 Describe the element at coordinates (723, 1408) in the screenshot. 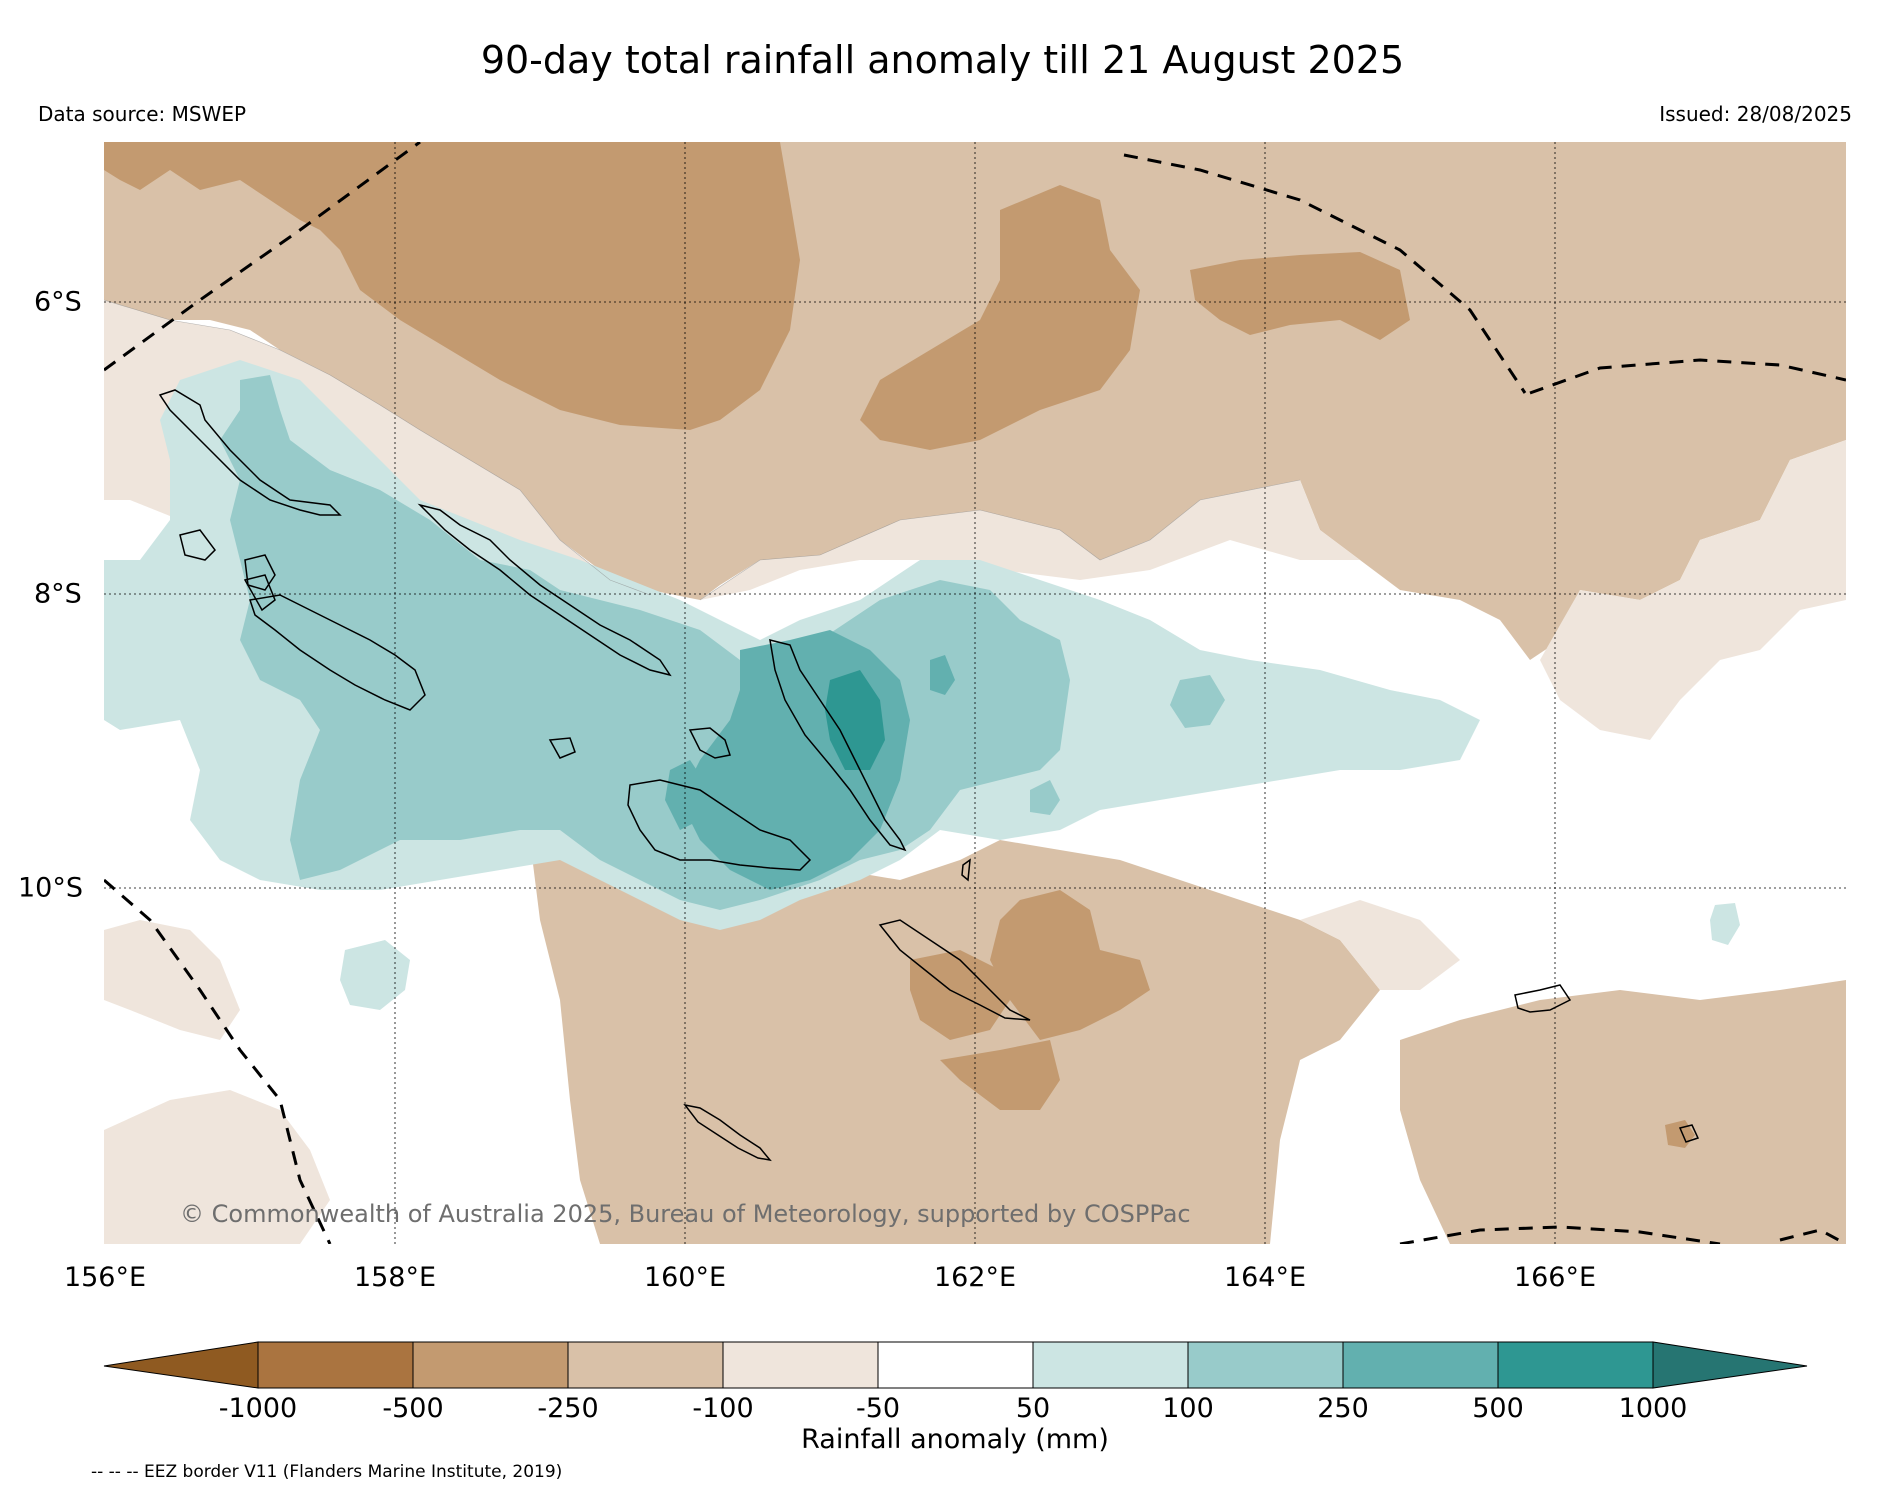

I see `colorbar-tick-label: -100` at that location.